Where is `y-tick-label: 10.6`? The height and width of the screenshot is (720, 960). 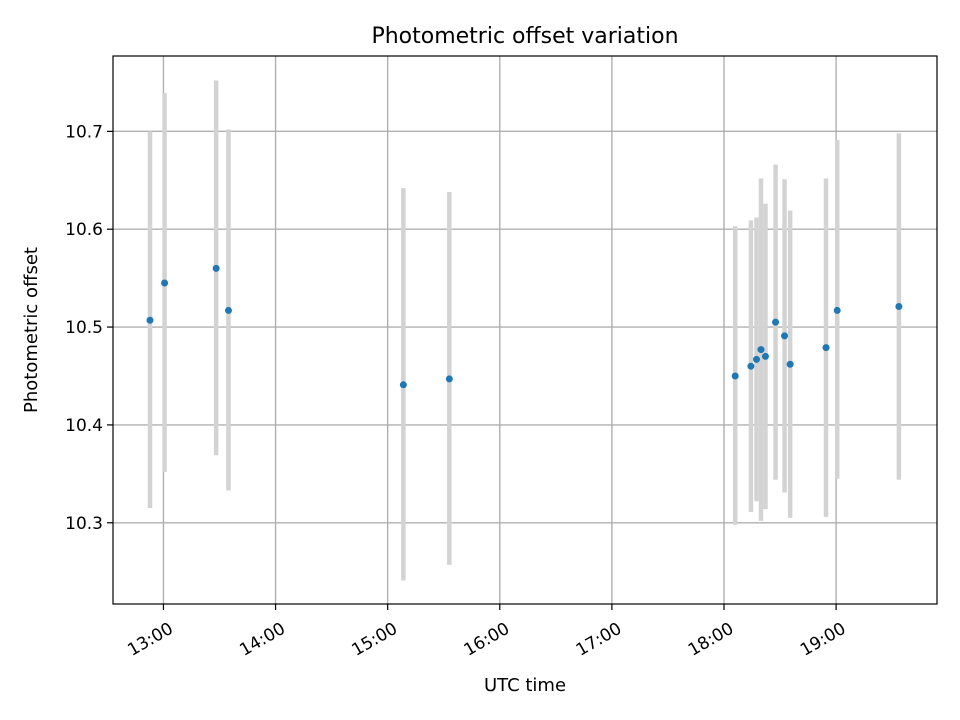
y-tick-label: 10.6 is located at coordinates (84, 230).